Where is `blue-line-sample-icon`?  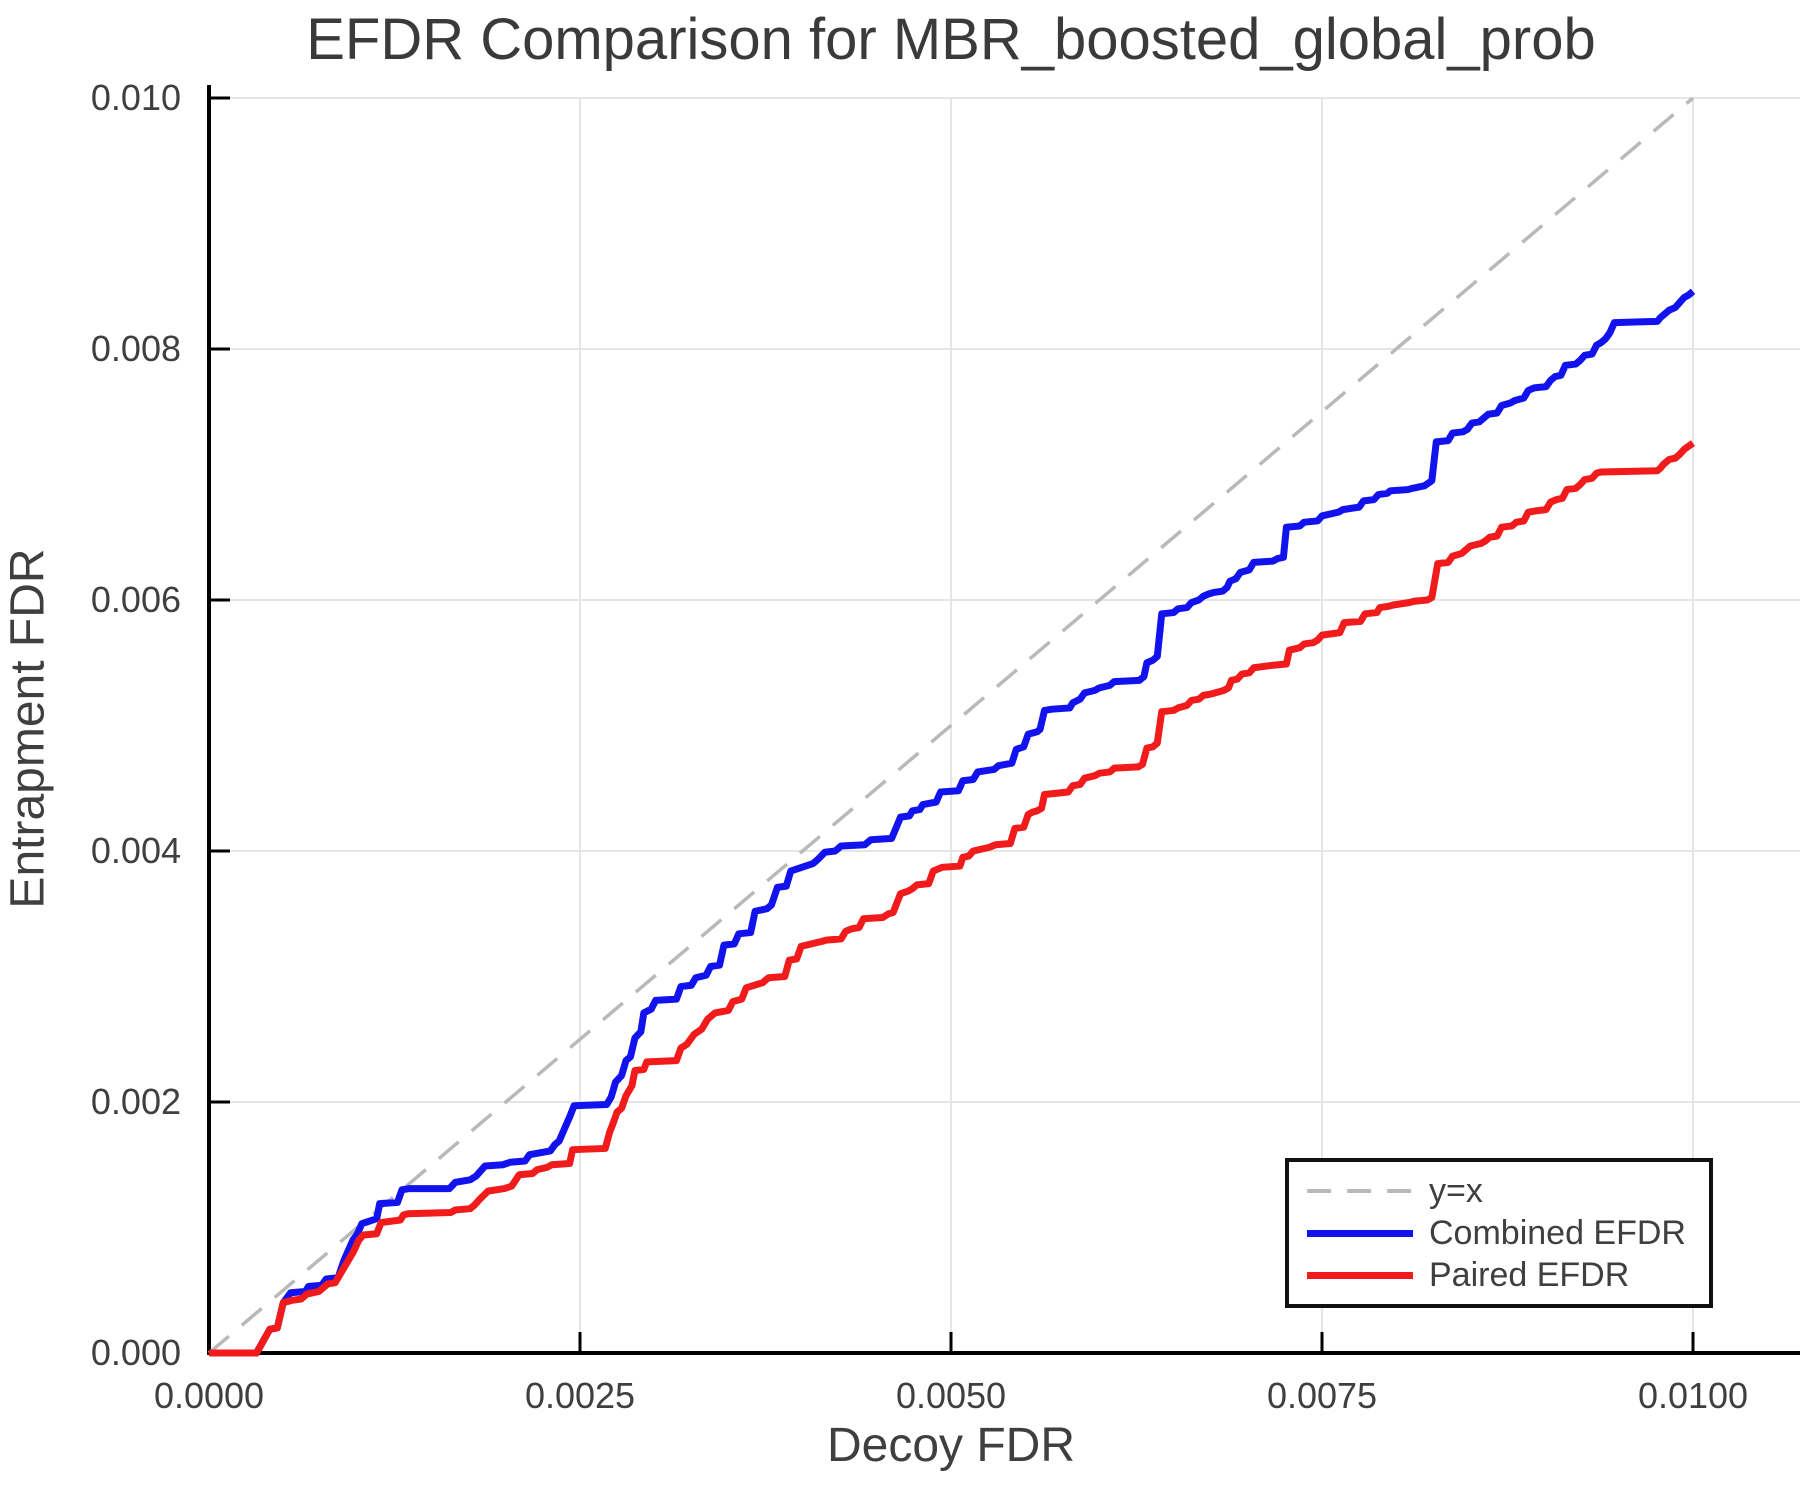
blue-line-sample-icon is located at coordinates (1360, 1233).